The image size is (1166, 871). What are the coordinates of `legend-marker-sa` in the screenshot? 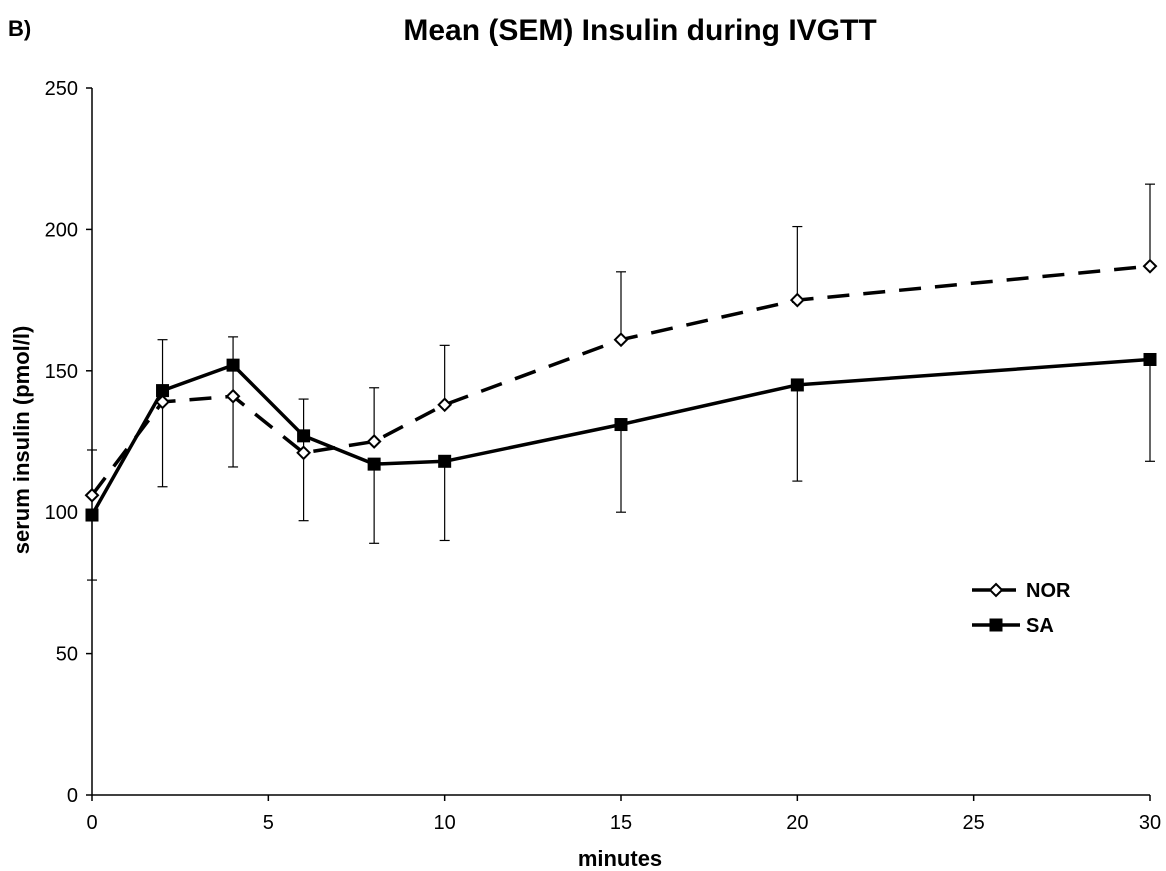 It's located at (996, 625).